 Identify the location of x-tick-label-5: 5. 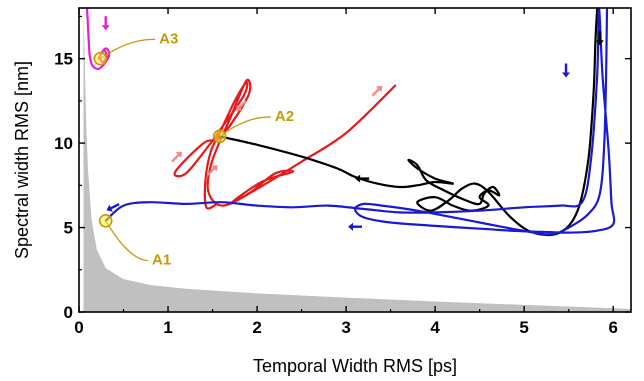
(523, 327).